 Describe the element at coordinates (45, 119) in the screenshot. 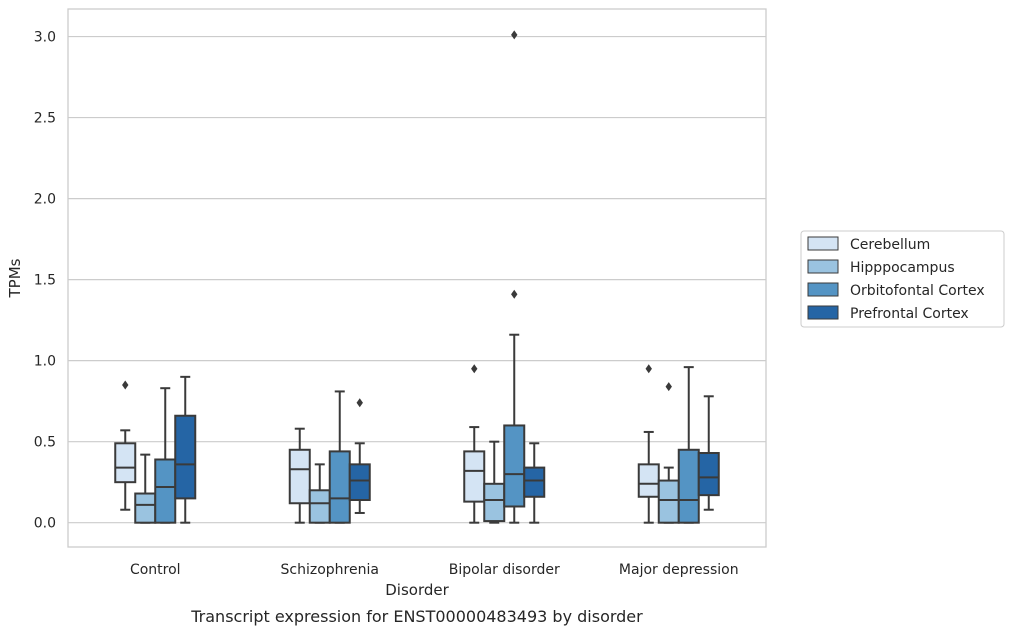

I see `y-tick-label: 2.5` at that location.